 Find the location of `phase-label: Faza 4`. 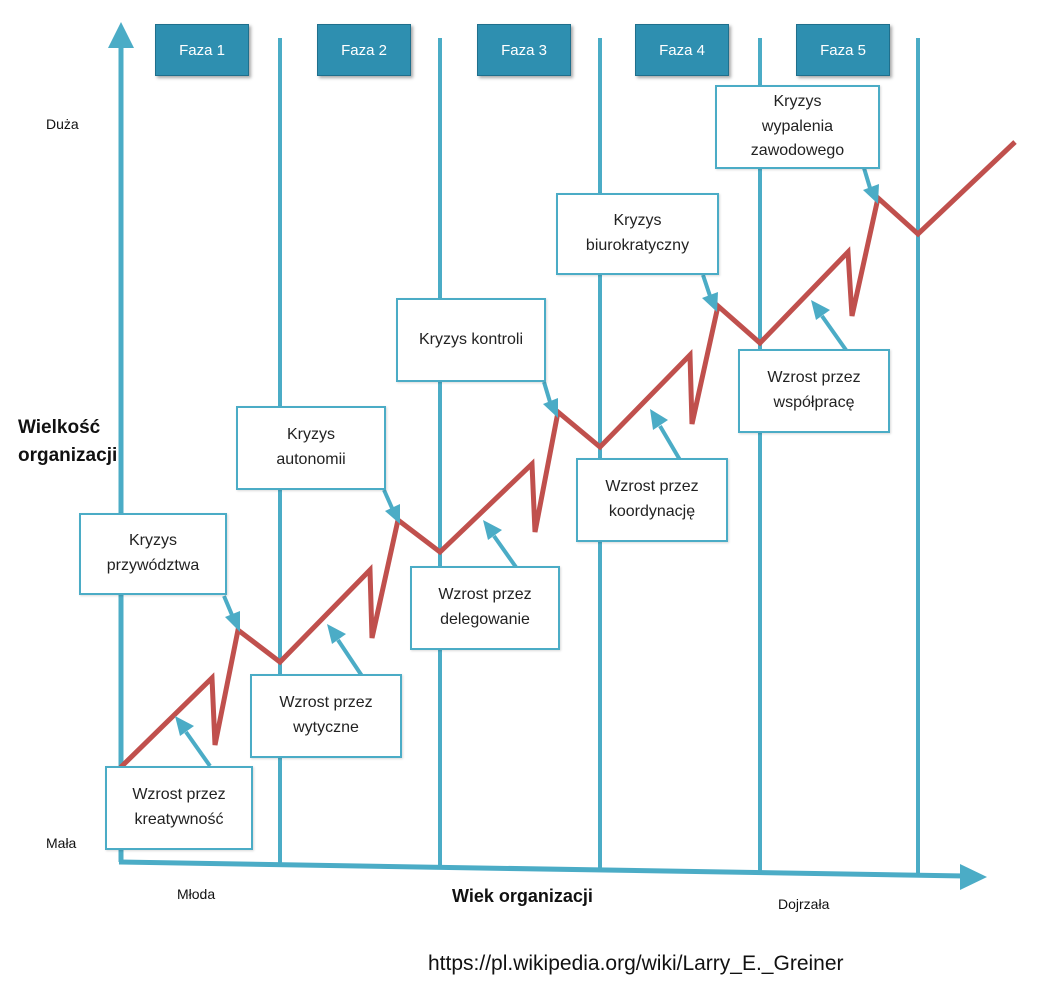

phase-label: Faza 4 is located at coordinates (682, 50).